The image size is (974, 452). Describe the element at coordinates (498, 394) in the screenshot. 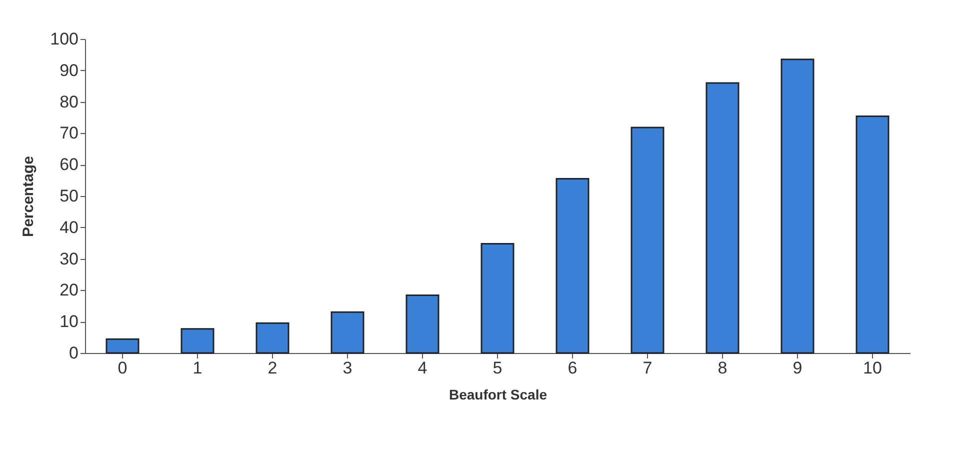

I see `x-axis-title: Beaufort Scale` at that location.